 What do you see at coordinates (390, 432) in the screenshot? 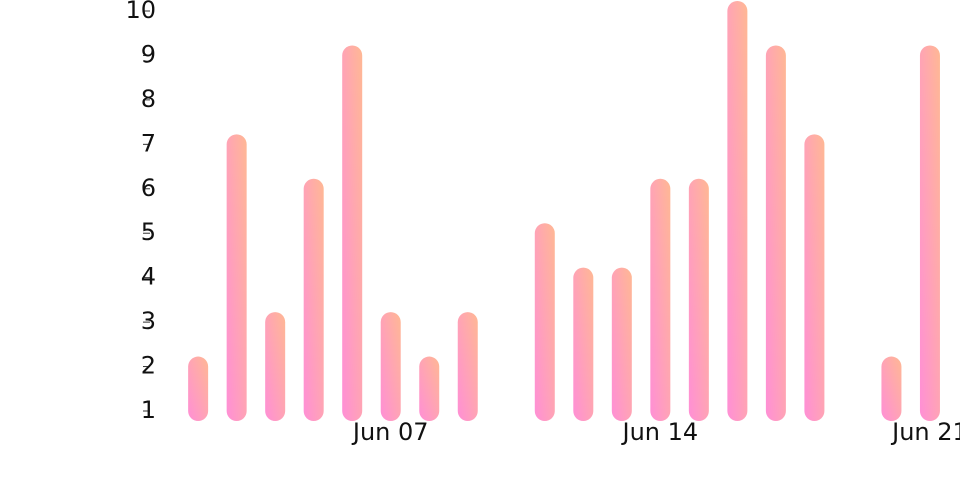
I see `x-tick-label: Jun 07` at bounding box center [390, 432].